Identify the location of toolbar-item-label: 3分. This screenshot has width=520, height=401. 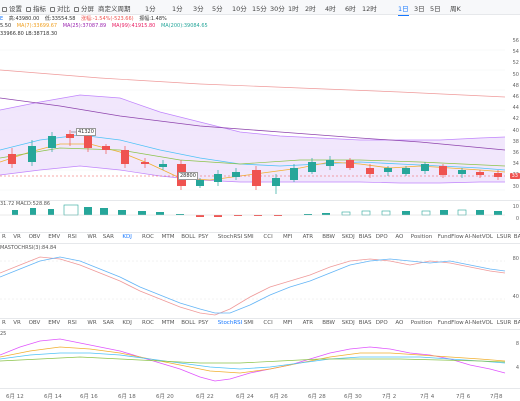
(198, 9).